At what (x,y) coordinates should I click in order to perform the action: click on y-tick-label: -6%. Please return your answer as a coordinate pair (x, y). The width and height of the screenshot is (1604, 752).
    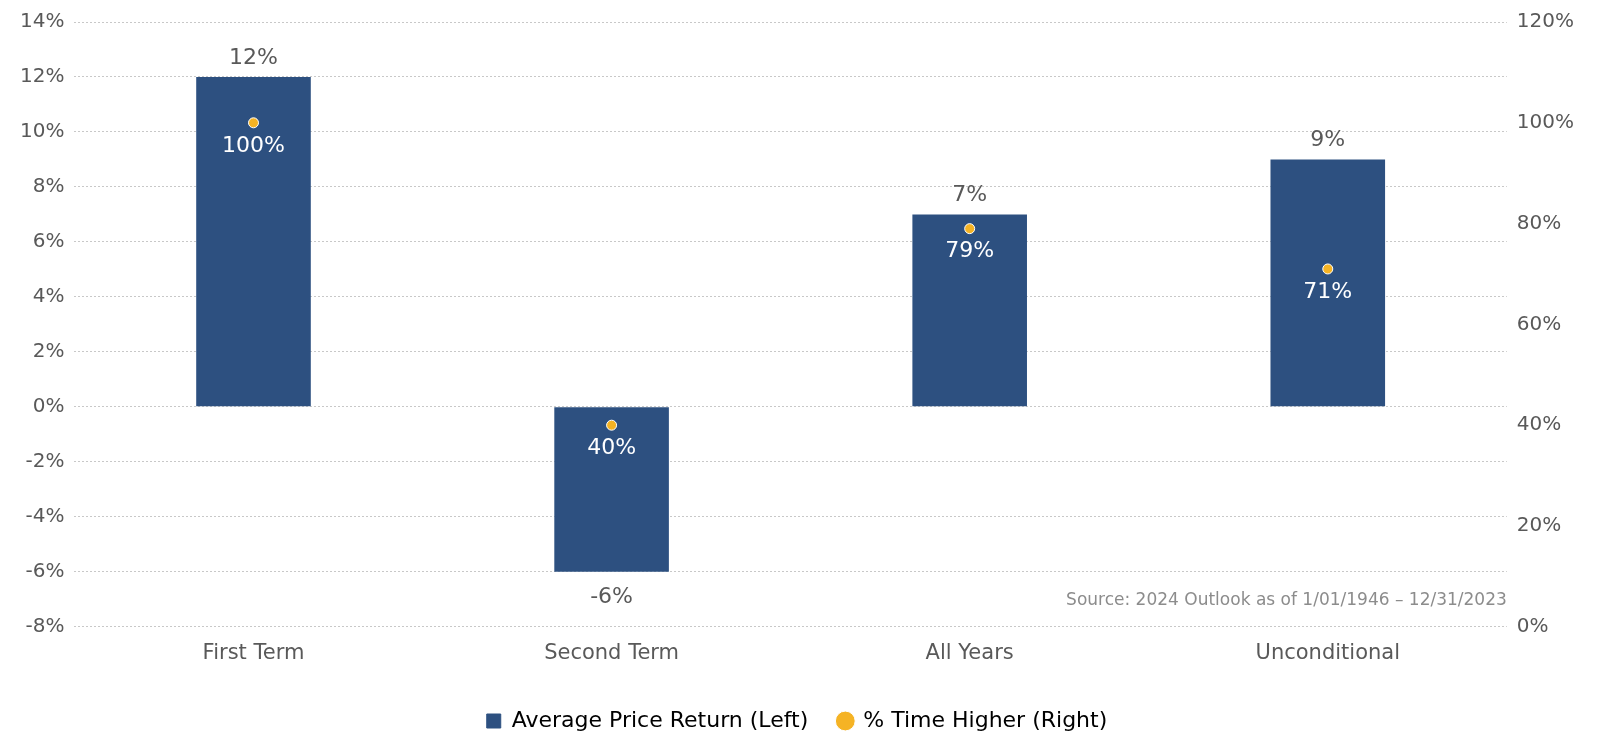
    Looking at the image, I should click on (45, 570).